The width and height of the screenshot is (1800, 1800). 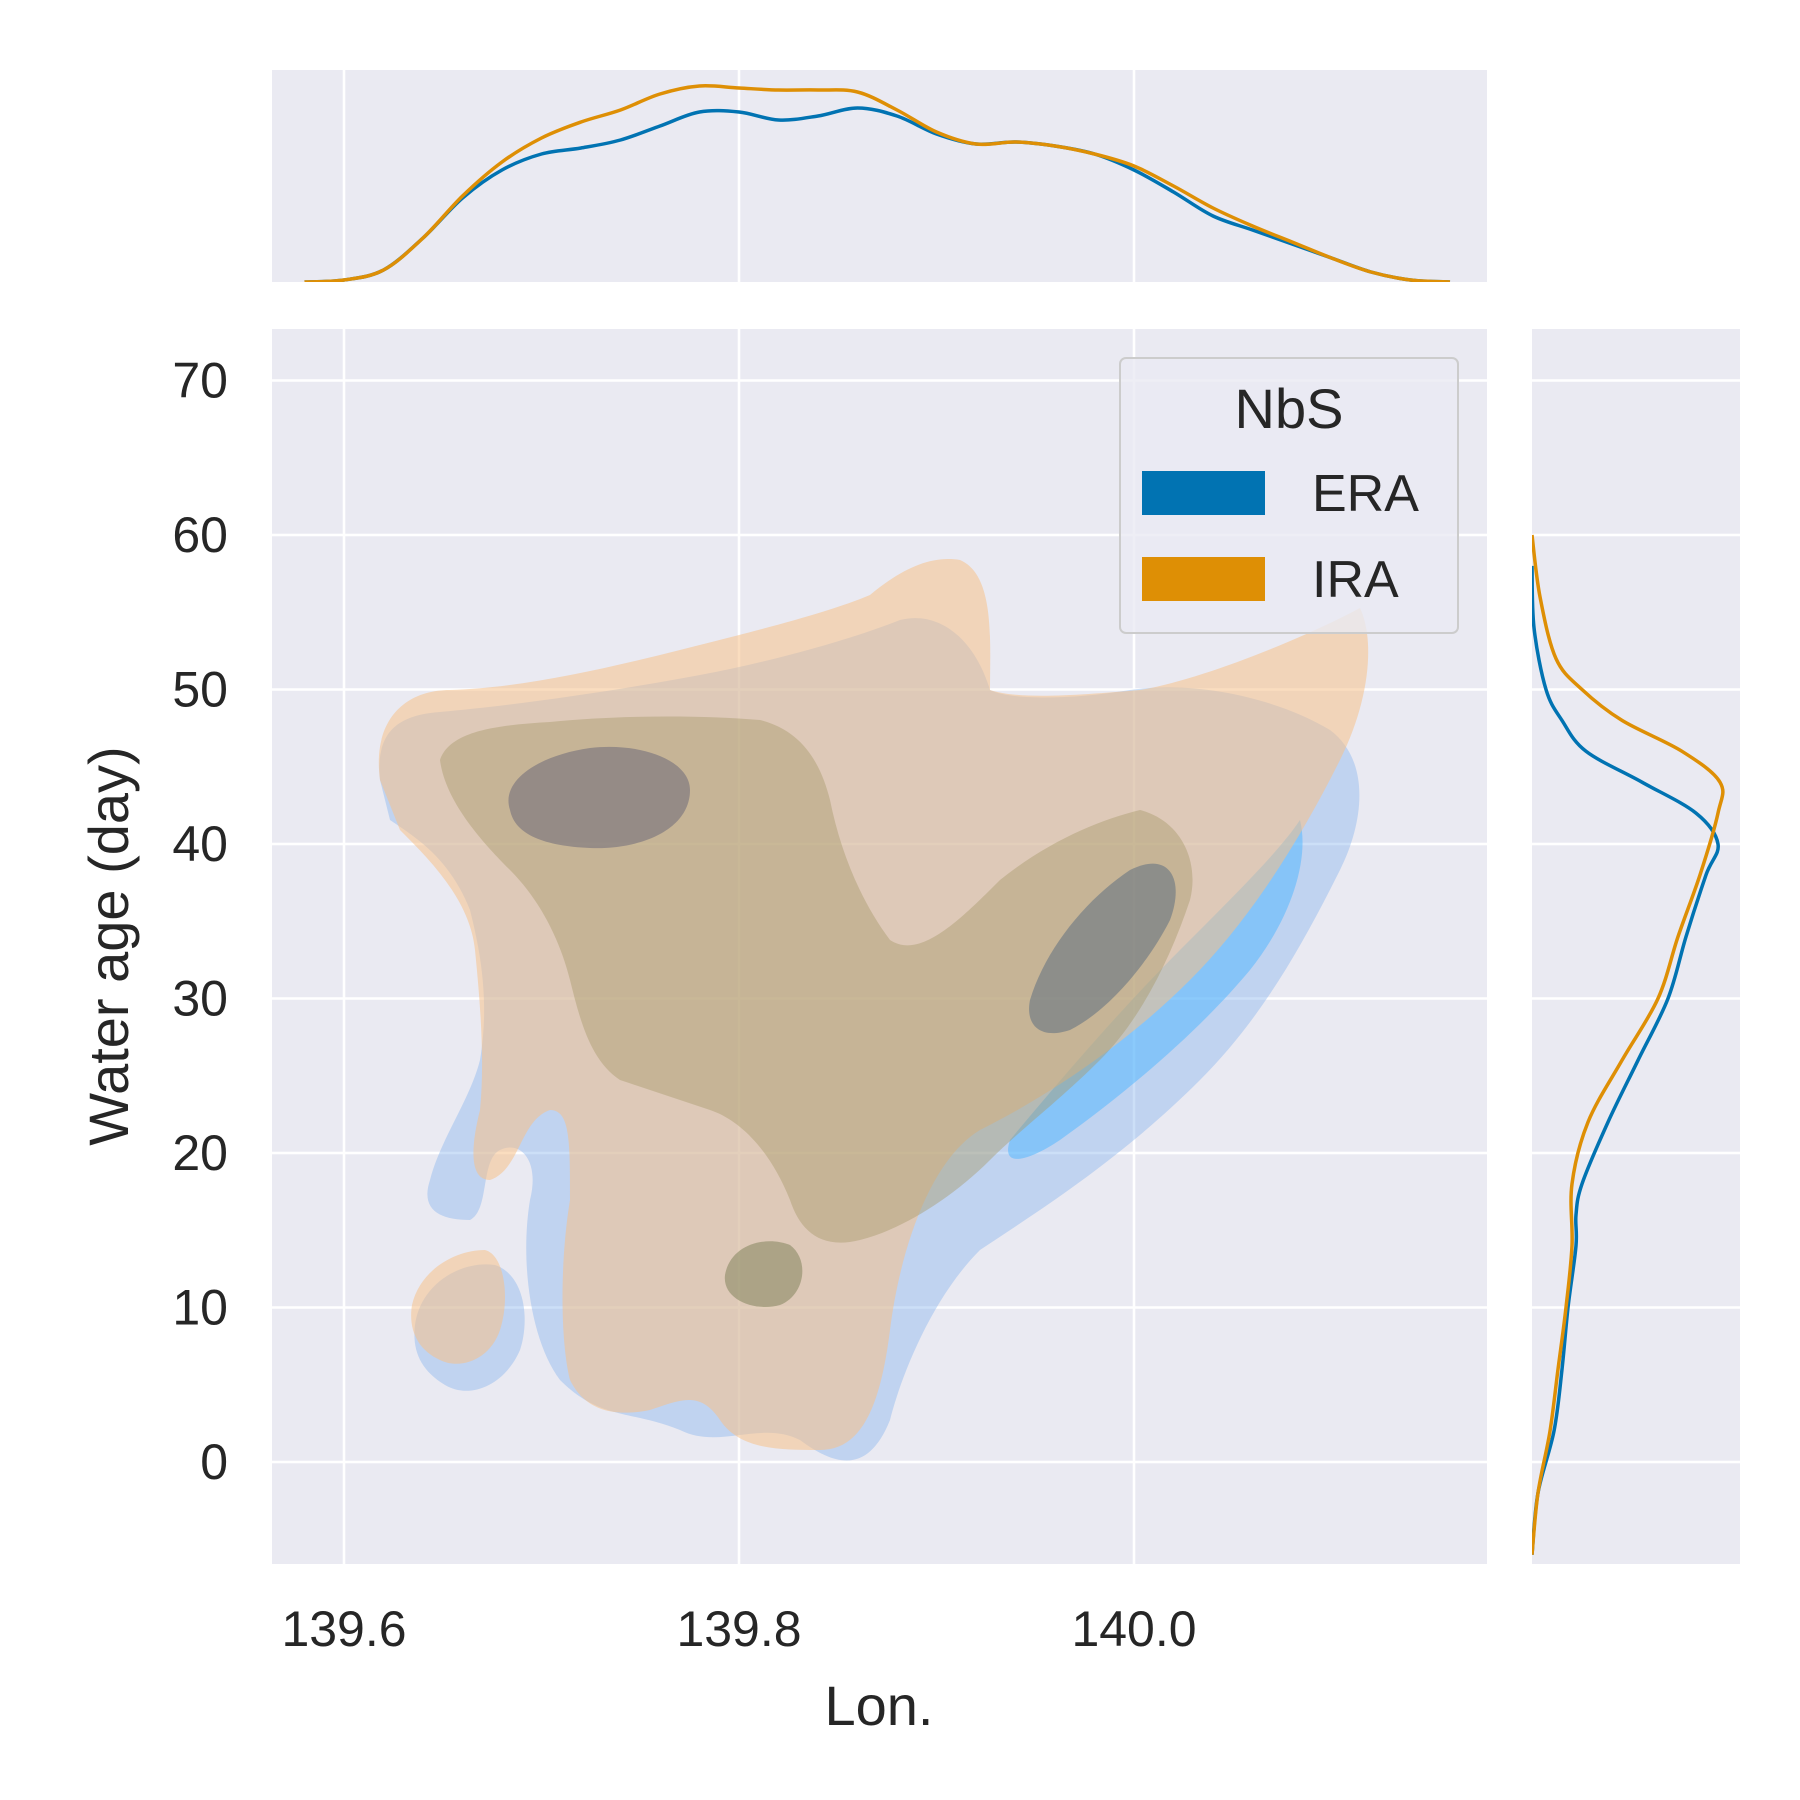 What do you see at coordinates (1102, 948) in the screenshot?
I see `overlap-contour-core-right` at bounding box center [1102, 948].